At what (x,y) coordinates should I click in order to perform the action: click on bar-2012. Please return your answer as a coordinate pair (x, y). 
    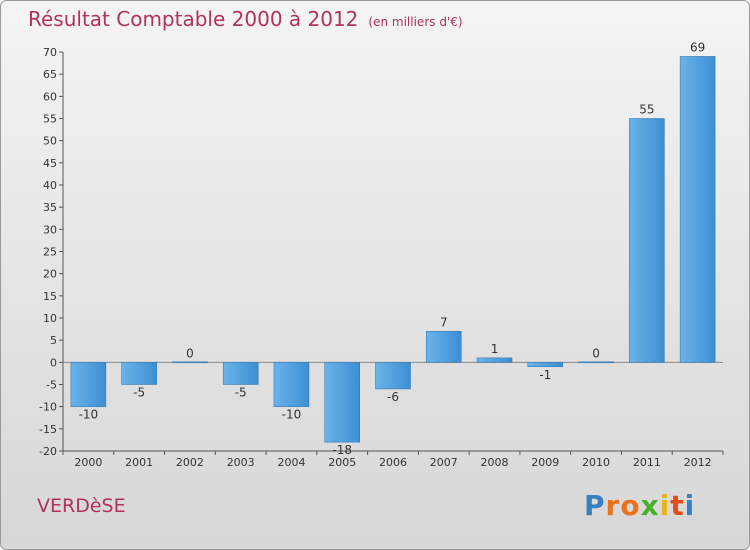
    Looking at the image, I should click on (697, 209).